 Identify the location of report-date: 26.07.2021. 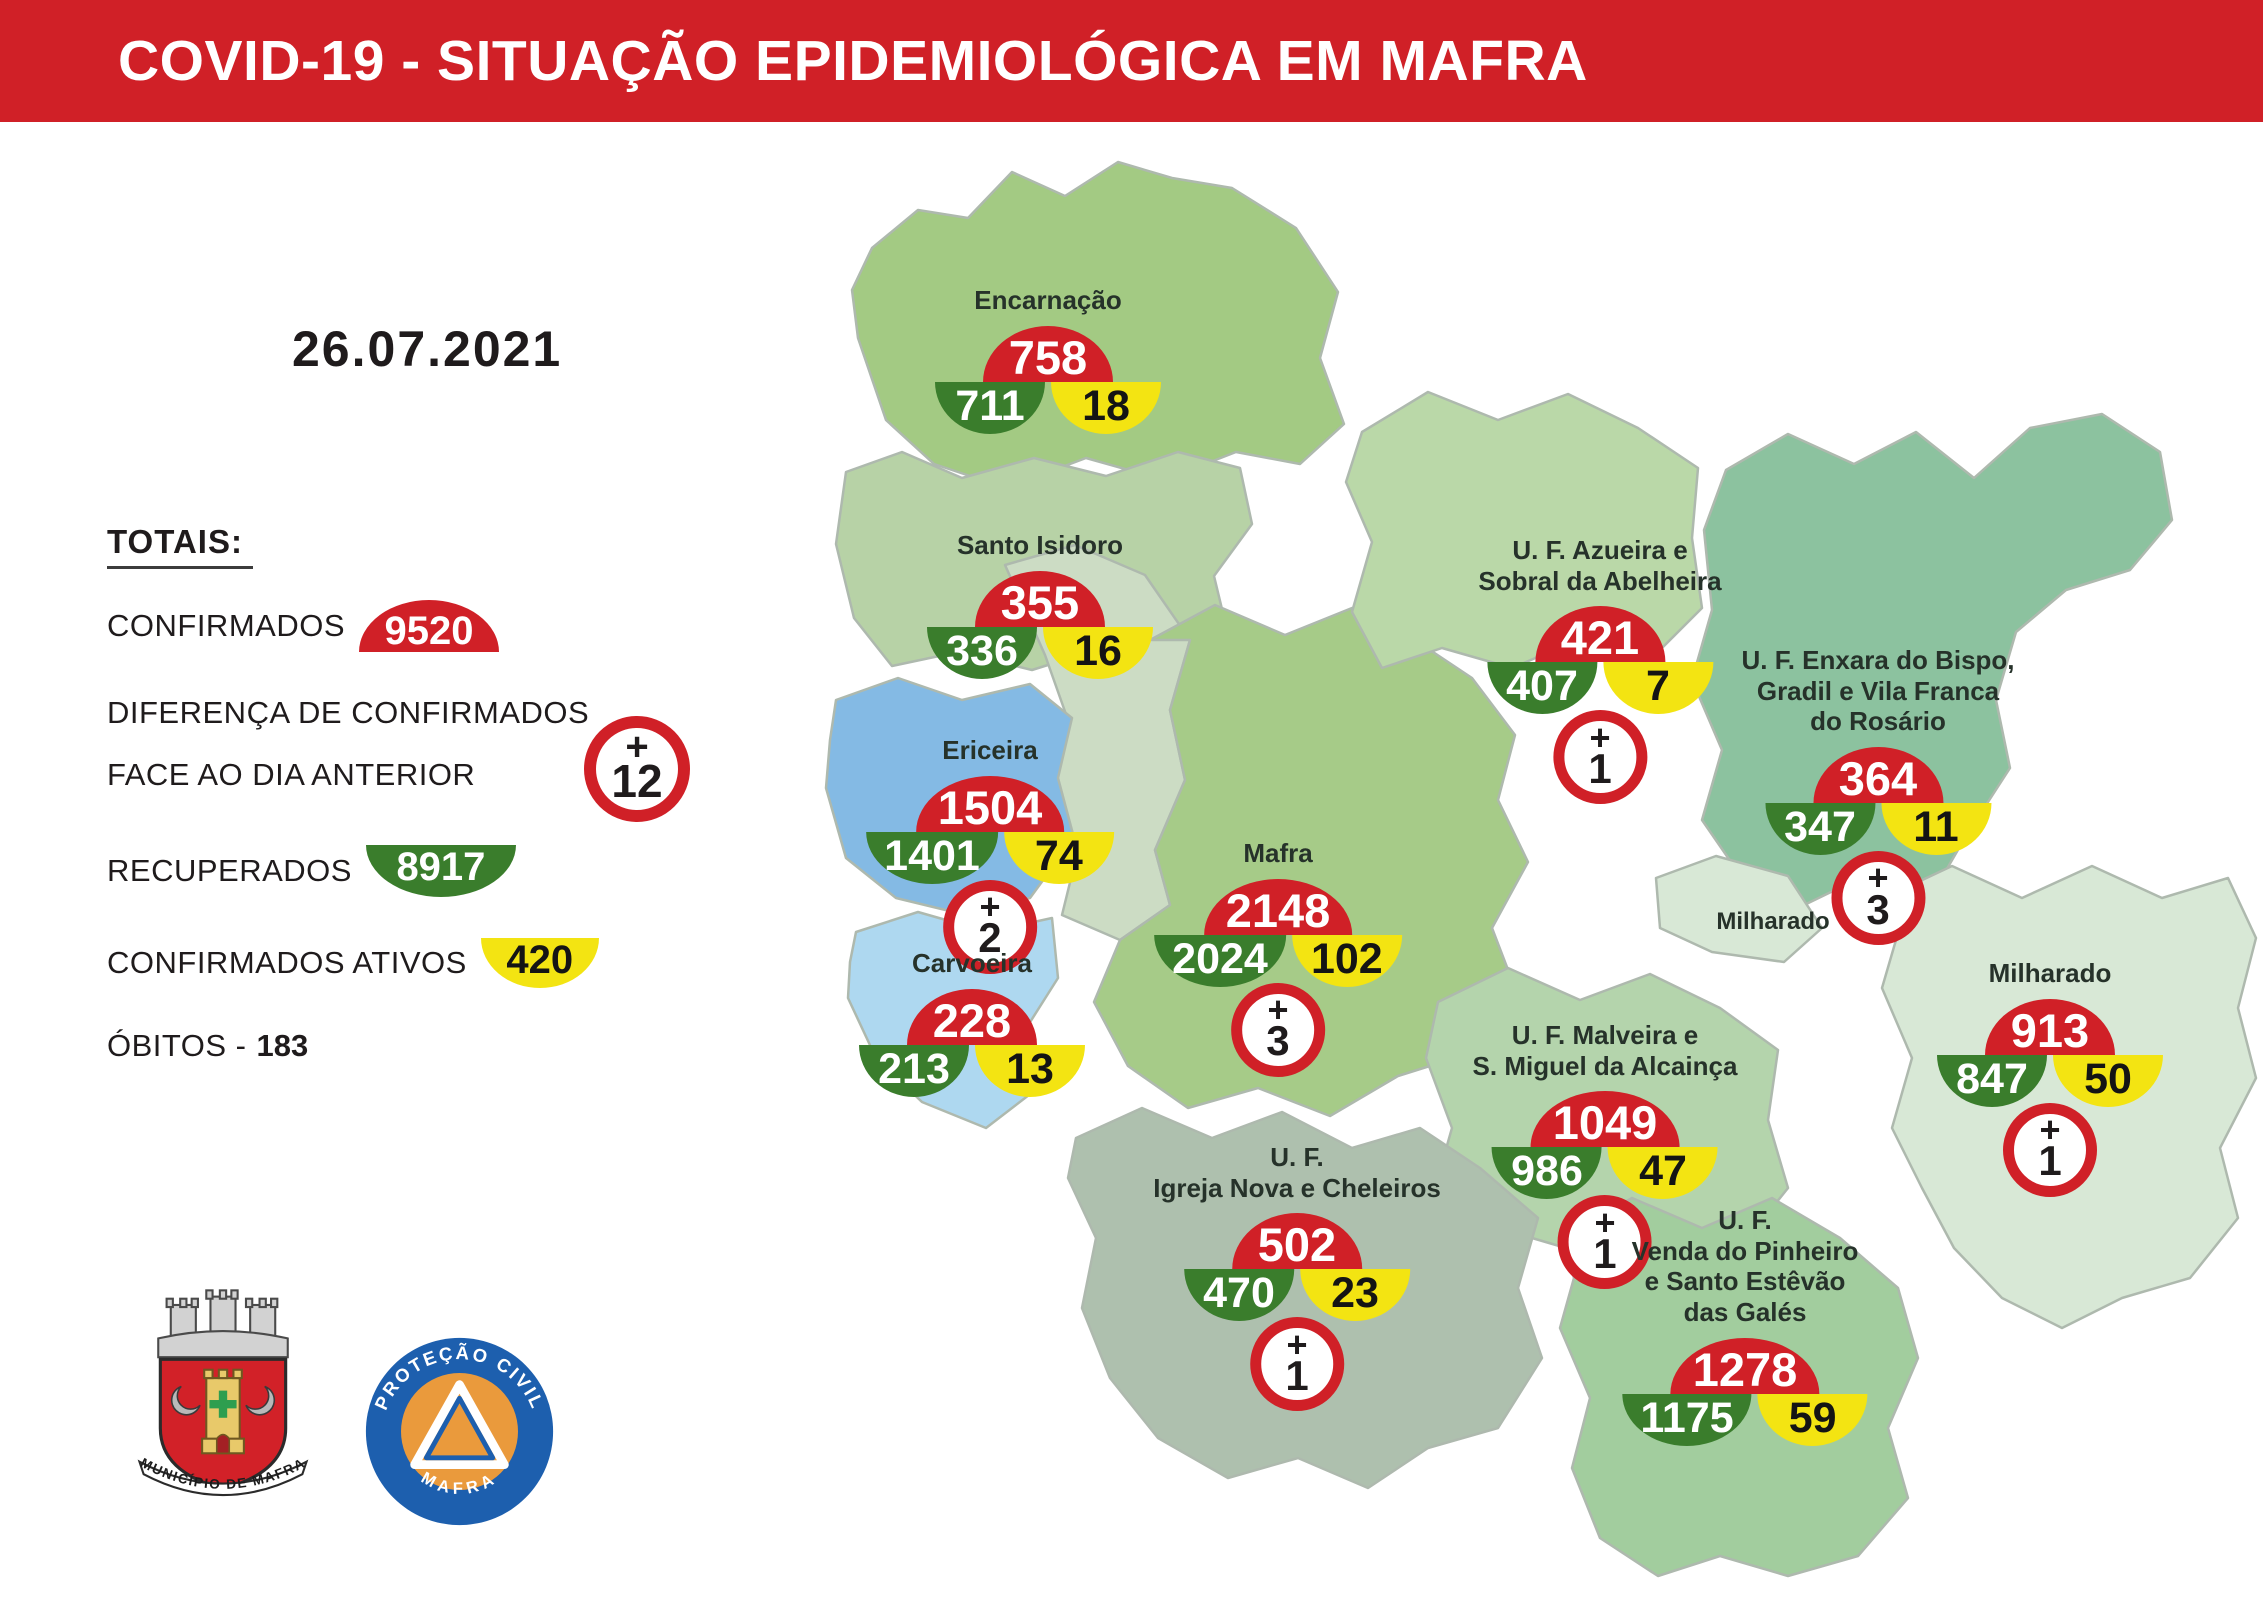
(427, 349).